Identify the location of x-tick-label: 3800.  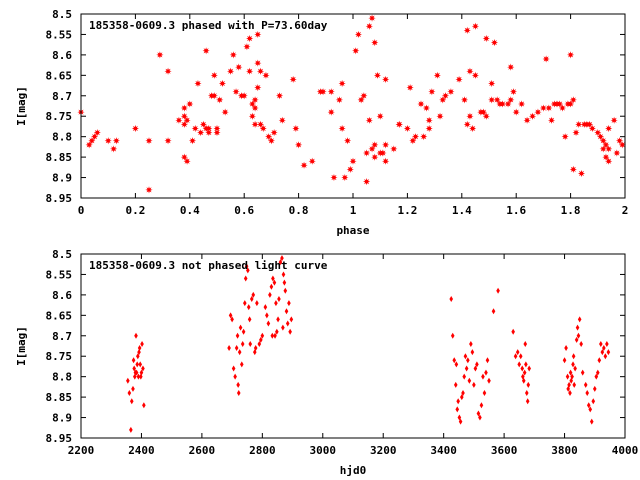
(564, 450).